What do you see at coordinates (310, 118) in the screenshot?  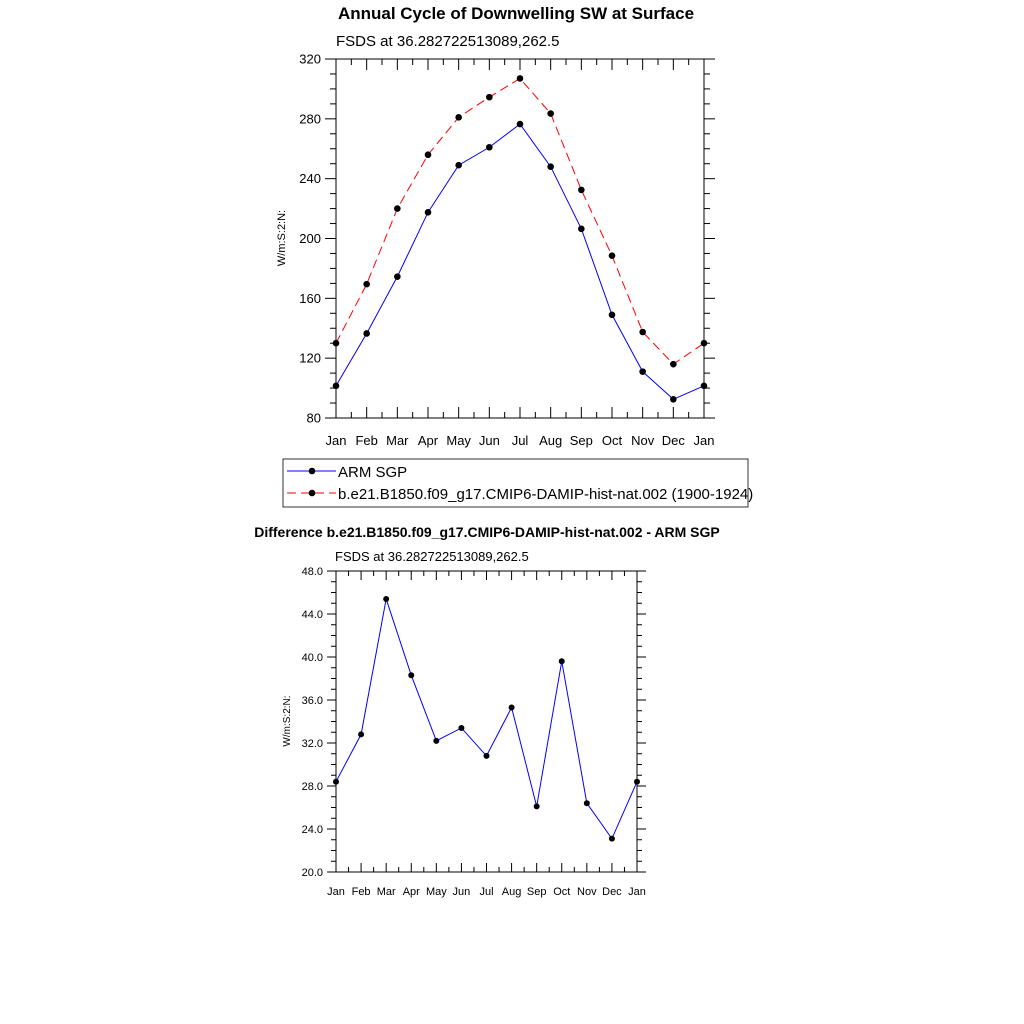 I see `y-tick-label: 280` at bounding box center [310, 118].